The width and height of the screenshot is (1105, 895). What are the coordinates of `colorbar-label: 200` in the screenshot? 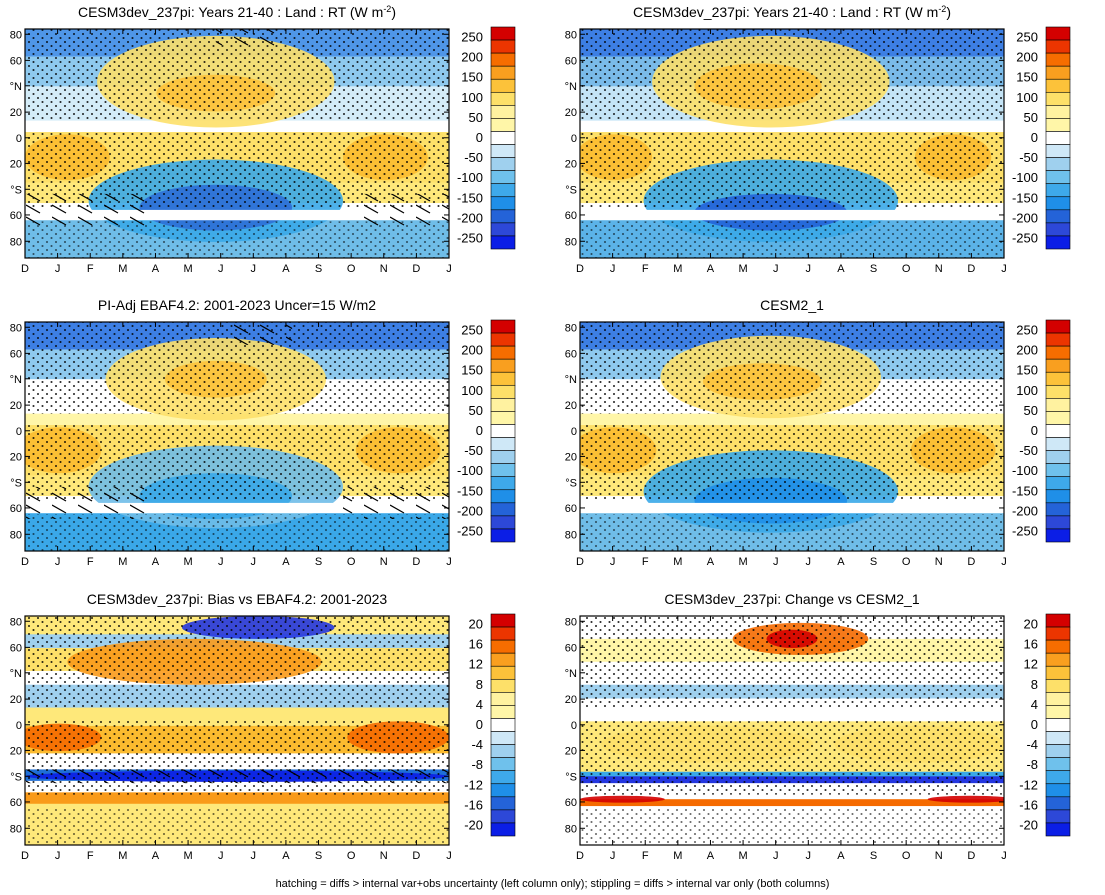 It's located at (472, 350).